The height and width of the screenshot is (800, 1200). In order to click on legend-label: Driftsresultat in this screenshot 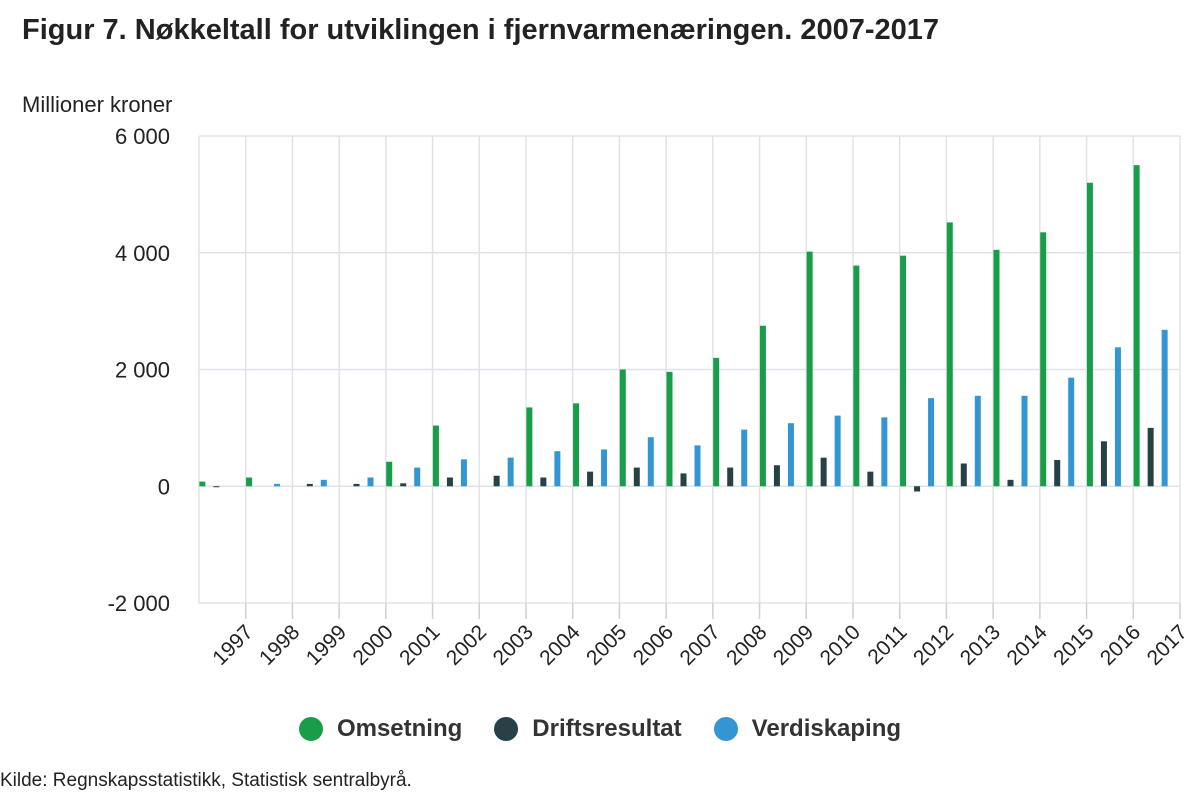, I will do `click(607, 728)`.